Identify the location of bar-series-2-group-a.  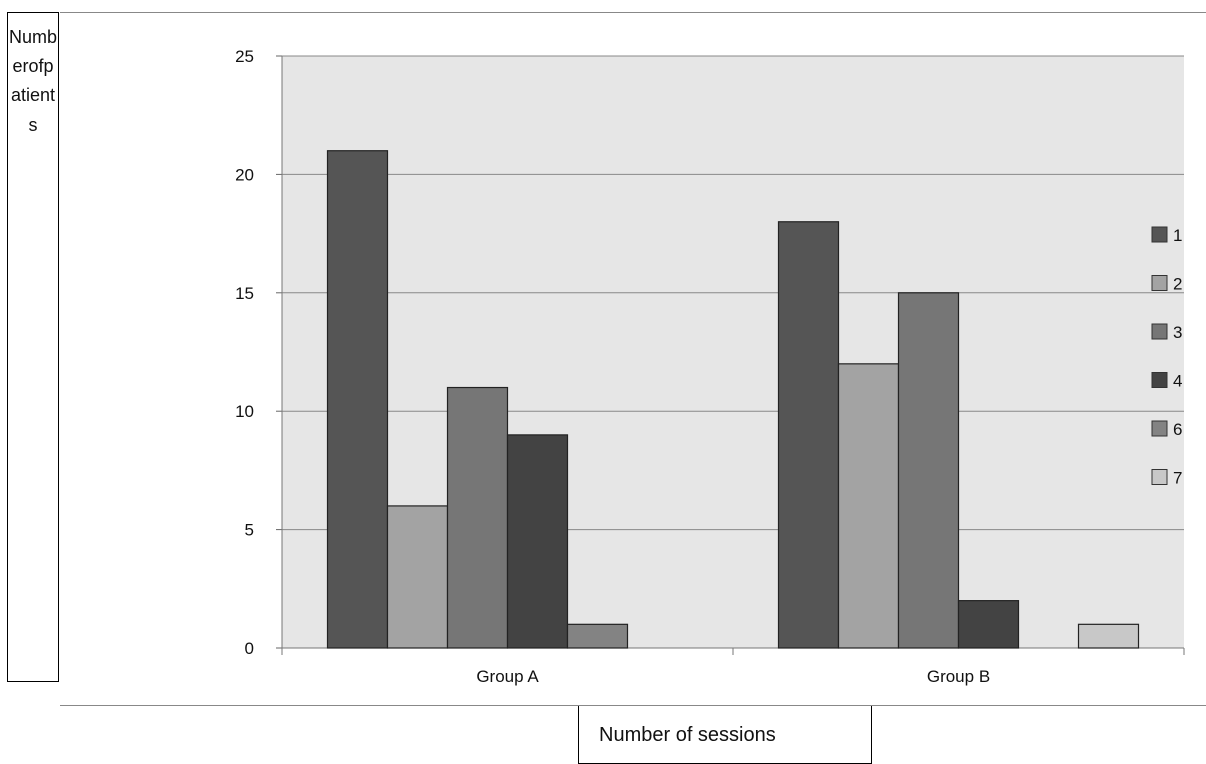
(417, 577).